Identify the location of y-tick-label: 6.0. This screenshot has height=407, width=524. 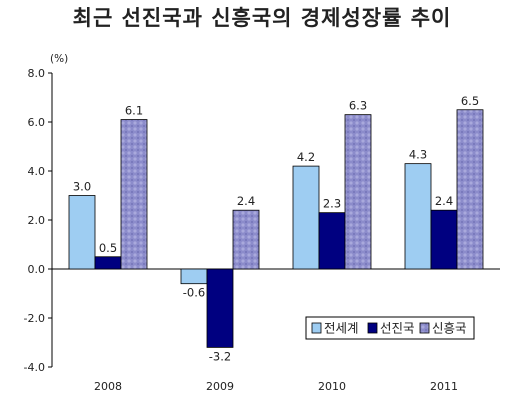
(37, 122).